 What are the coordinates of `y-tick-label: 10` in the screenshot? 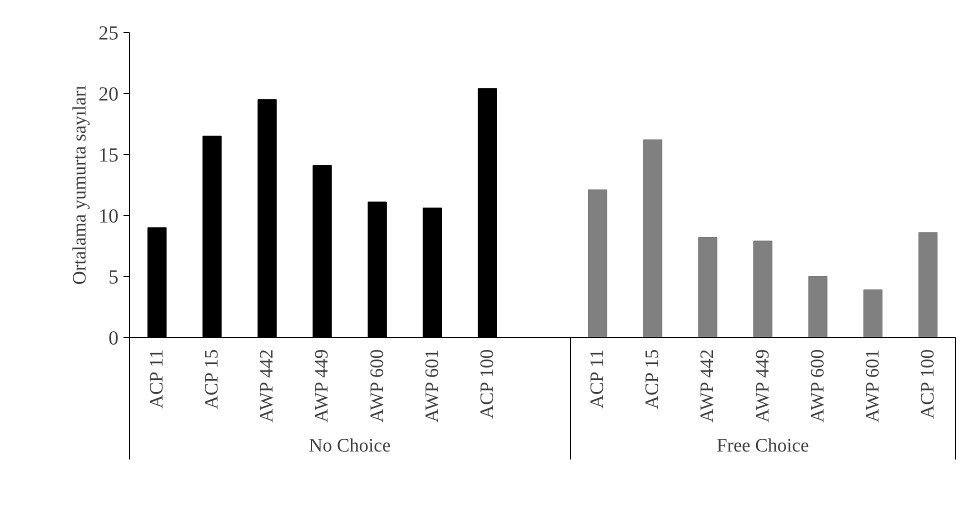 It's located at (108, 217).